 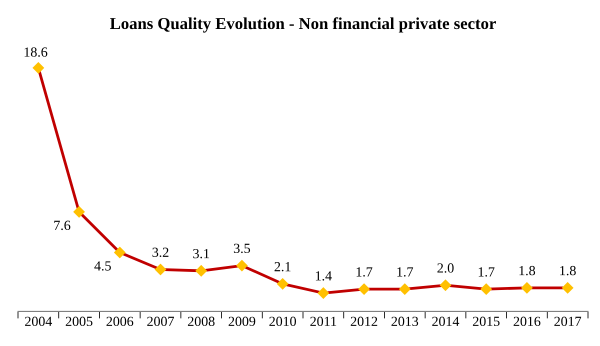 I want to click on x-tick-label: 2011, so click(x=323, y=321).